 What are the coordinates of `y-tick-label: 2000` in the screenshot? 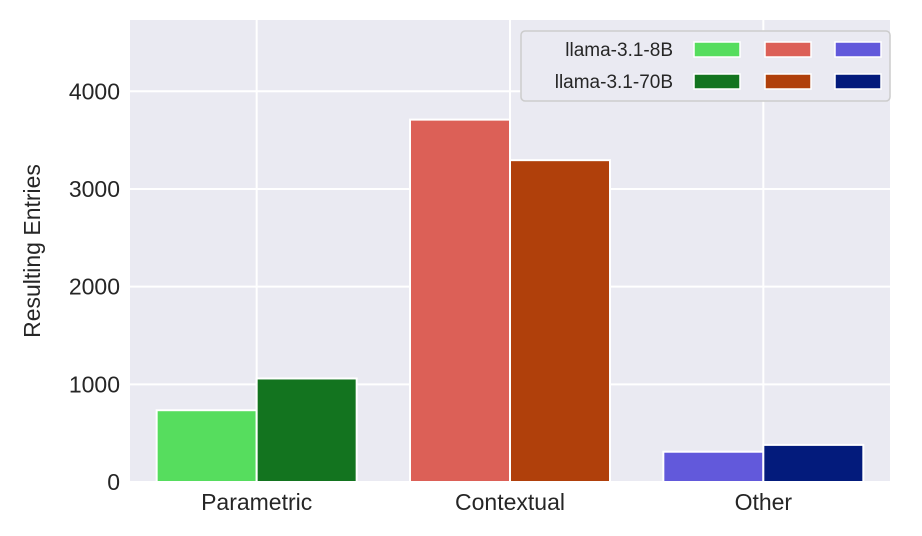 It's located at (94, 287).